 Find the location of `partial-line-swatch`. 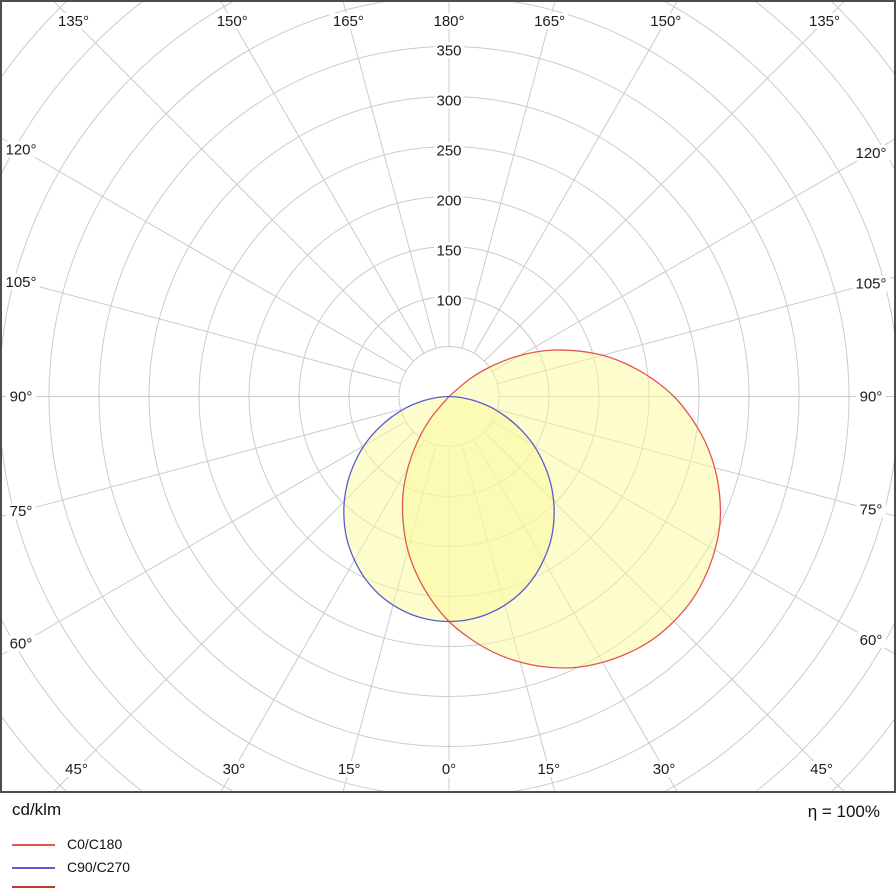

partial-line-swatch is located at coordinates (33, 887).